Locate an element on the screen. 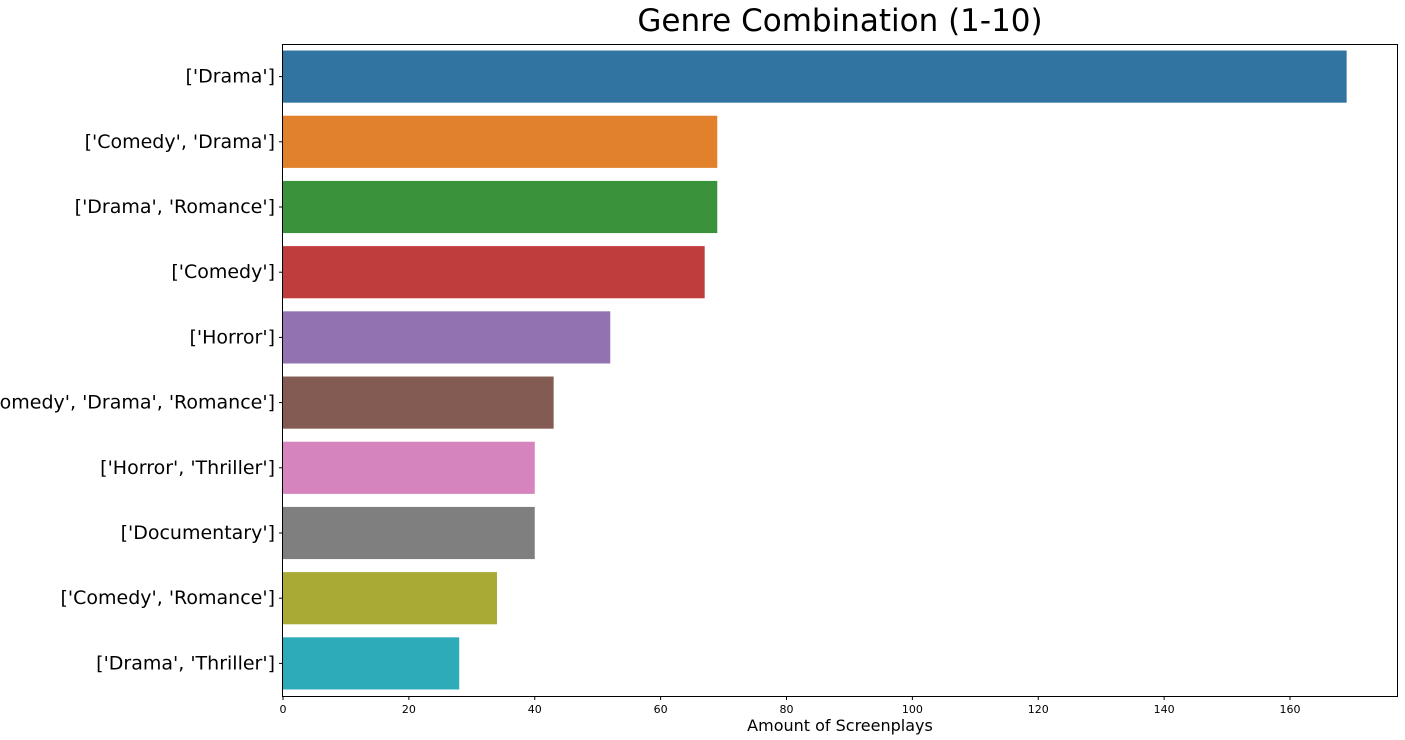 The height and width of the screenshot is (740, 1405). x-tick-label: 160 is located at coordinates (1290, 709).